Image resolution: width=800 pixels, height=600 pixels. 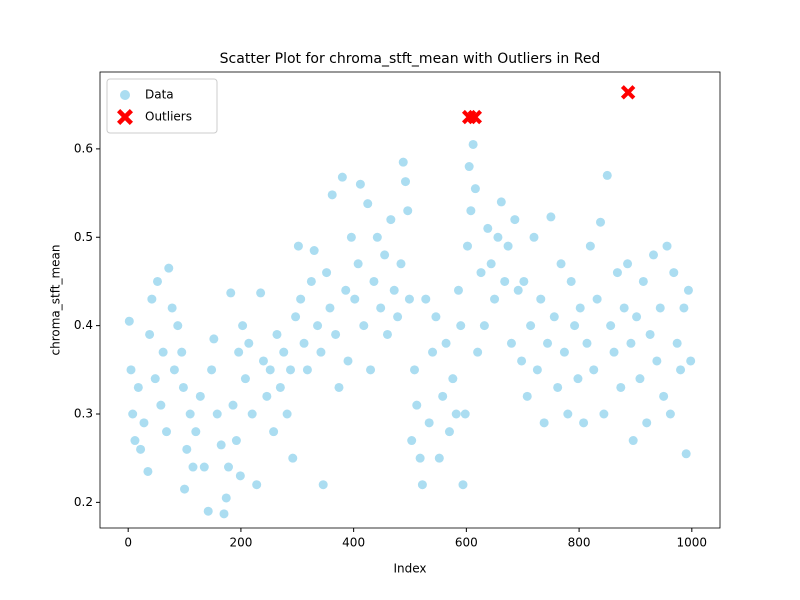 I want to click on x-tick-label: 200, so click(x=240, y=543).